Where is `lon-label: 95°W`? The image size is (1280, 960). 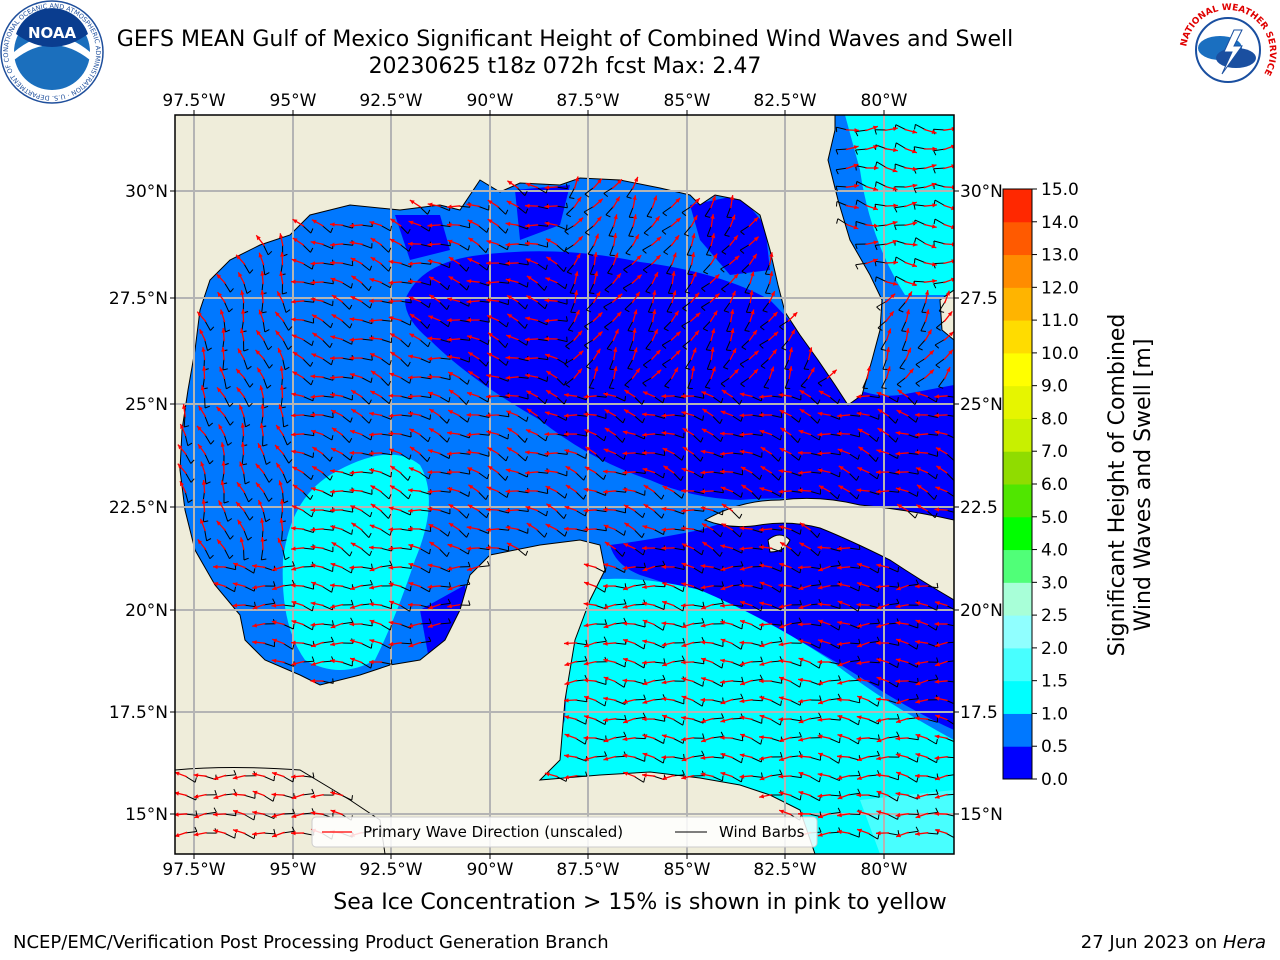 lon-label: 95°W is located at coordinates (293, 101).